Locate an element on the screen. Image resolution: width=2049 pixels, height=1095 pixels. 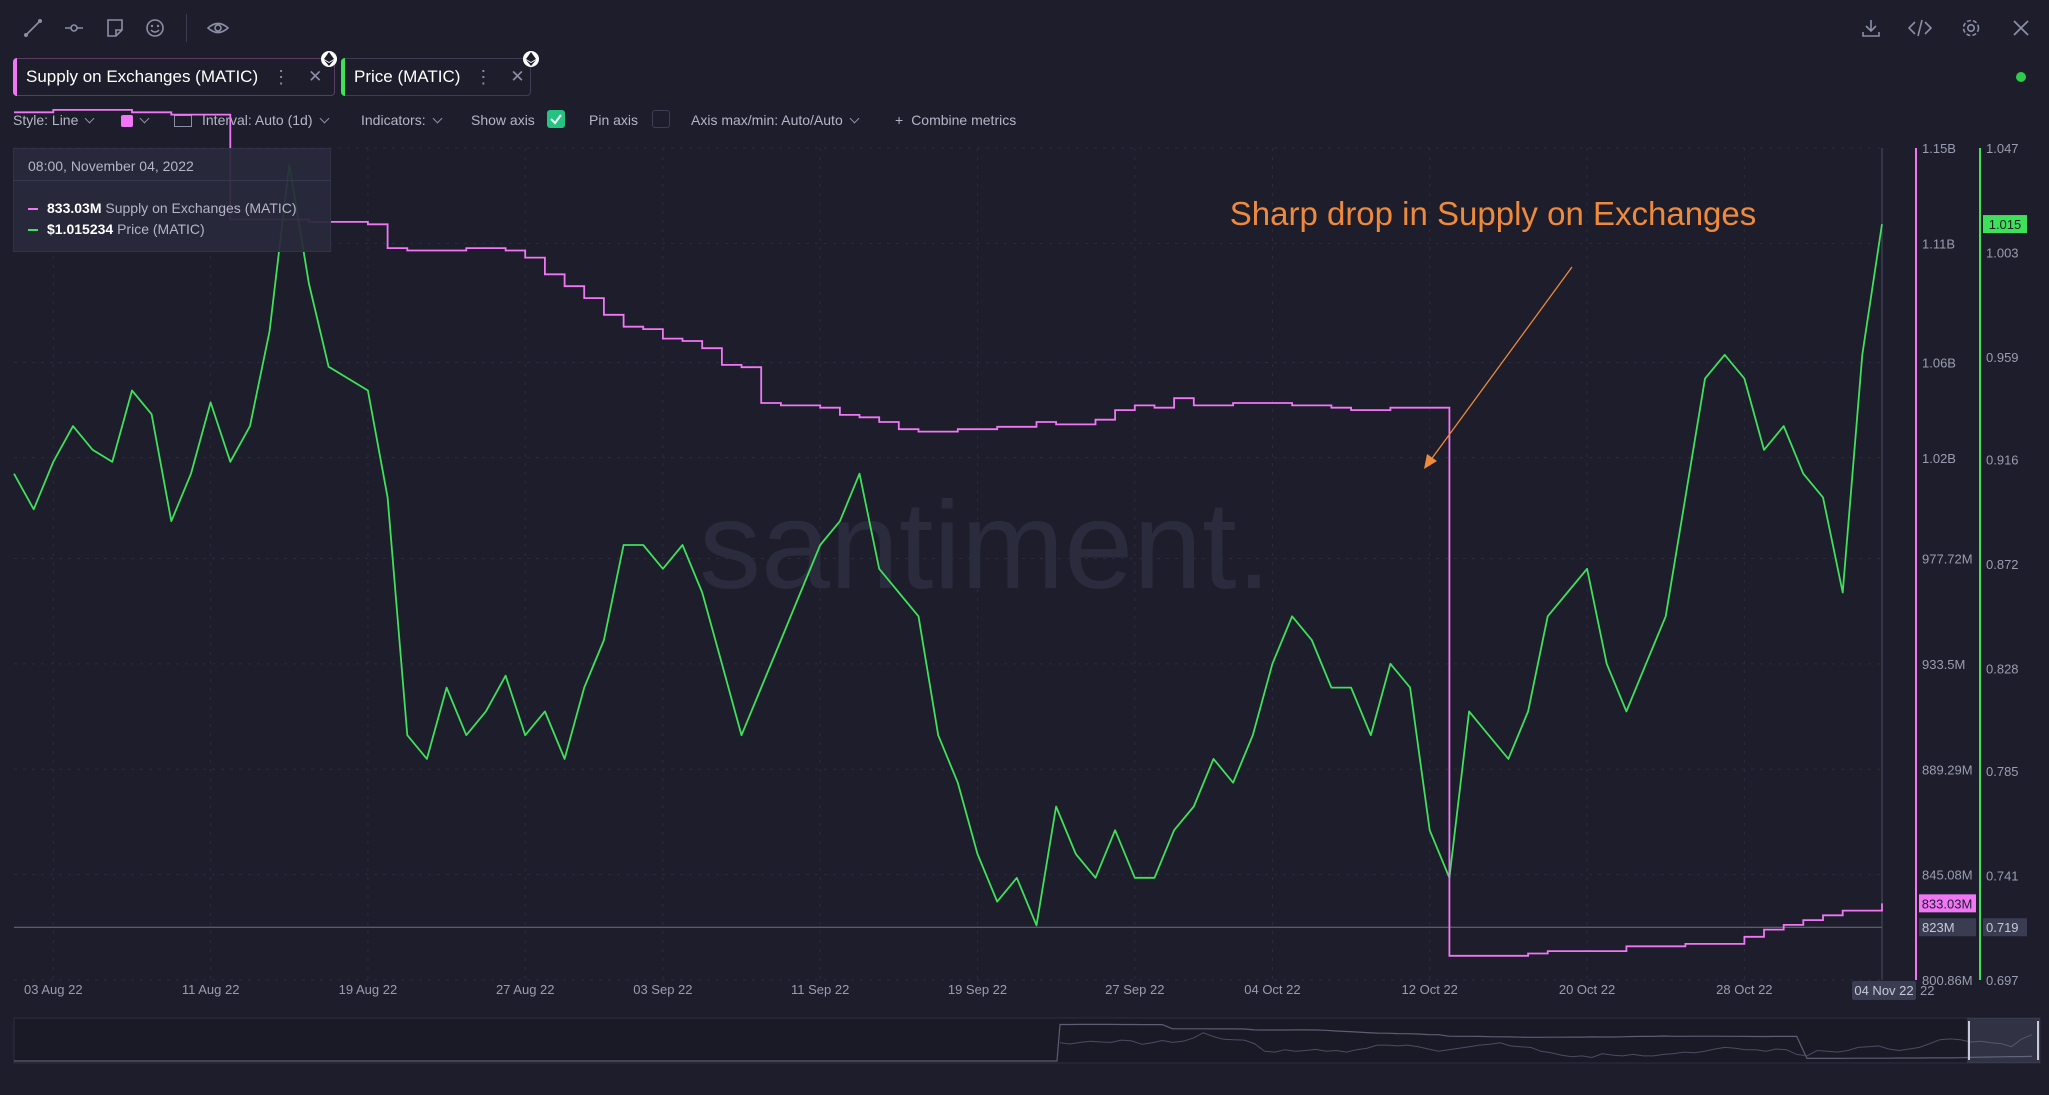
x-tick-label: 19 Sep 22 is located at coordinates (977, 989).